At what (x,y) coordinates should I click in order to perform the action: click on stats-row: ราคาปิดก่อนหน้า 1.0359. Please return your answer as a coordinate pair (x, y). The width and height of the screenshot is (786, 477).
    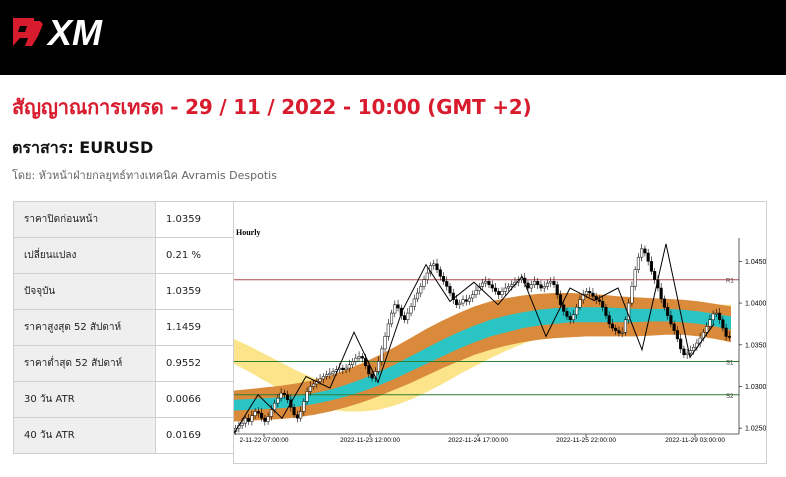
    Looking at the image, I should click on (124, 219).